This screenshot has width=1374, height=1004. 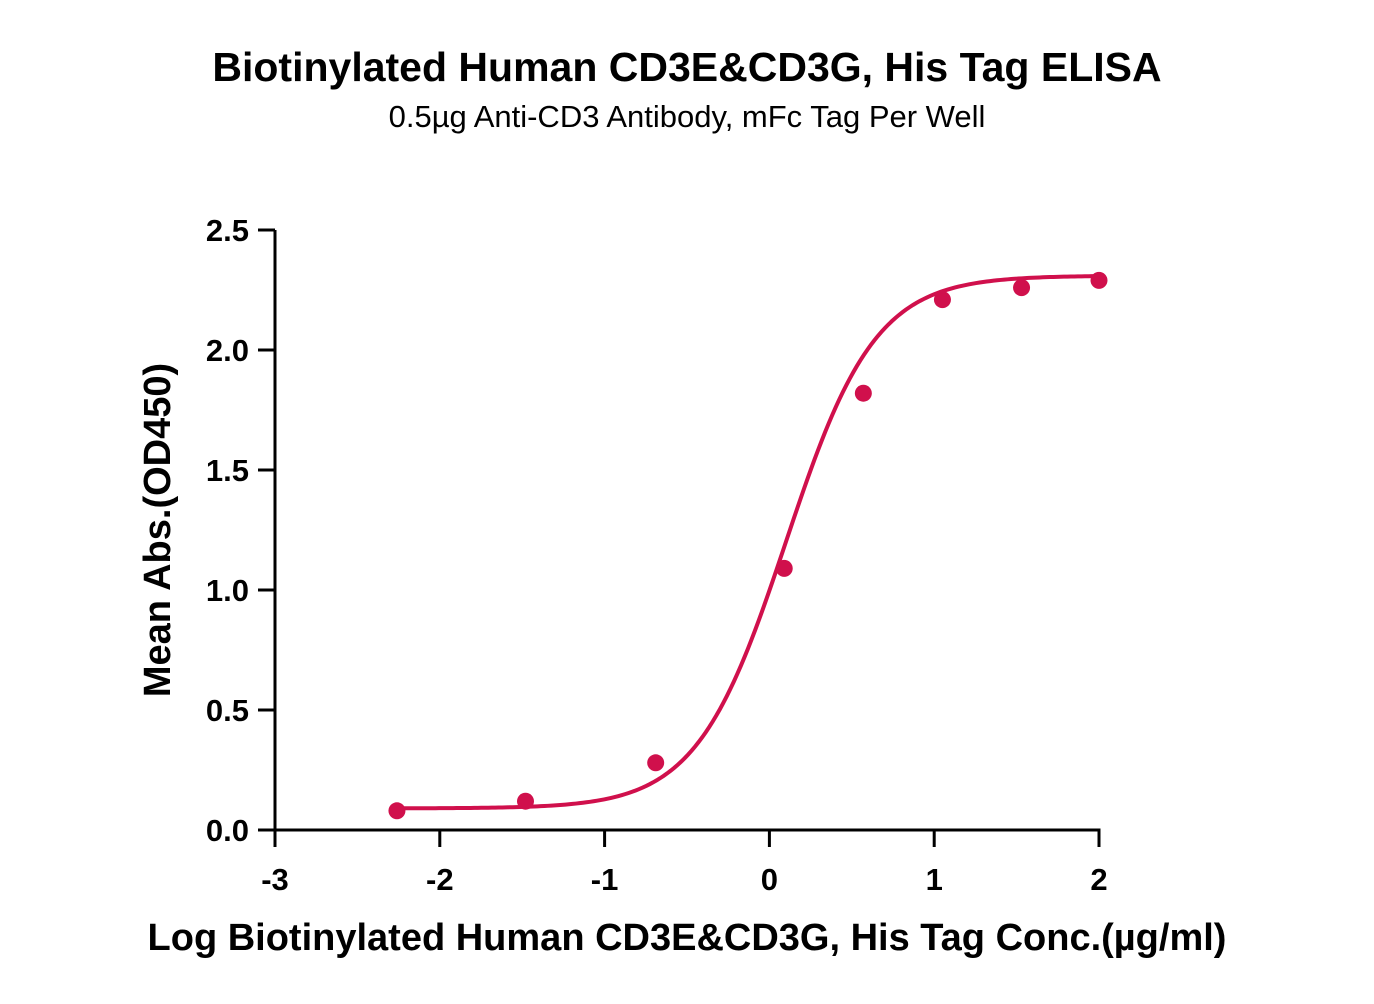 I want to click on y-tick-label: 0.0, so click(x=227, y=830).